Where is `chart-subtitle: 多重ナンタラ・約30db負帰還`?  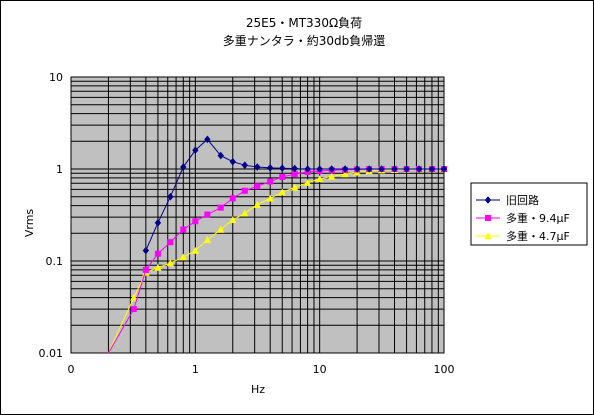
chart-subtitle: 多重ナンタラ・約30db負帰還 is located at coordinates (304, 40).